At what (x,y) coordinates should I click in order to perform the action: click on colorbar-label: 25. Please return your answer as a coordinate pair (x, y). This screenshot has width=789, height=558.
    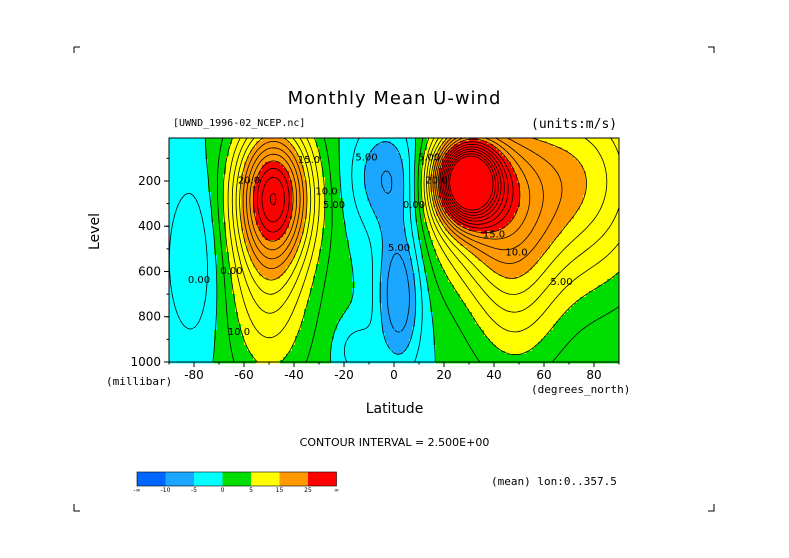
    Looking at the image, I should click on (308, 490).